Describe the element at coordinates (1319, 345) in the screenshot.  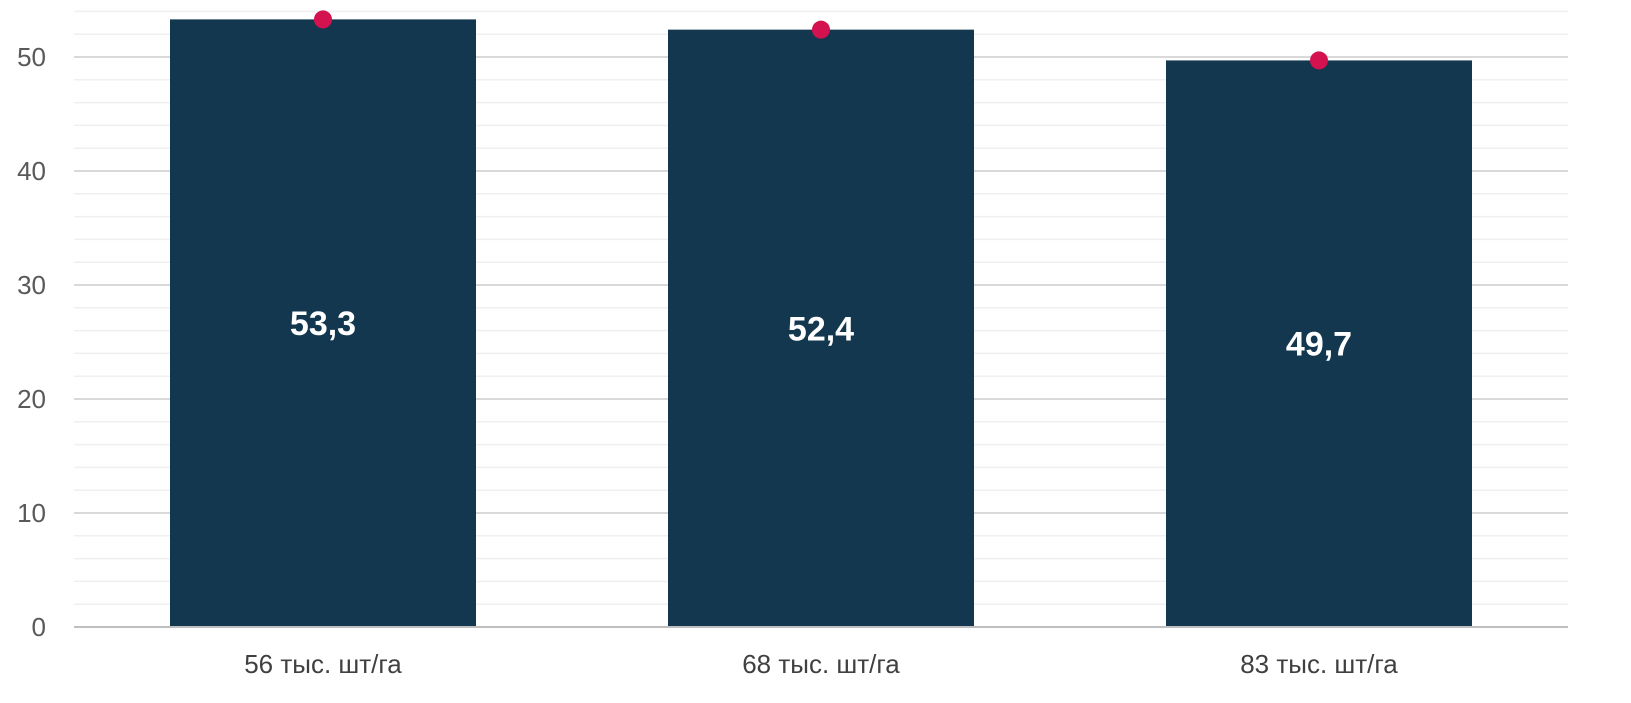
I see `bar-data-label: 49,7` at that location.